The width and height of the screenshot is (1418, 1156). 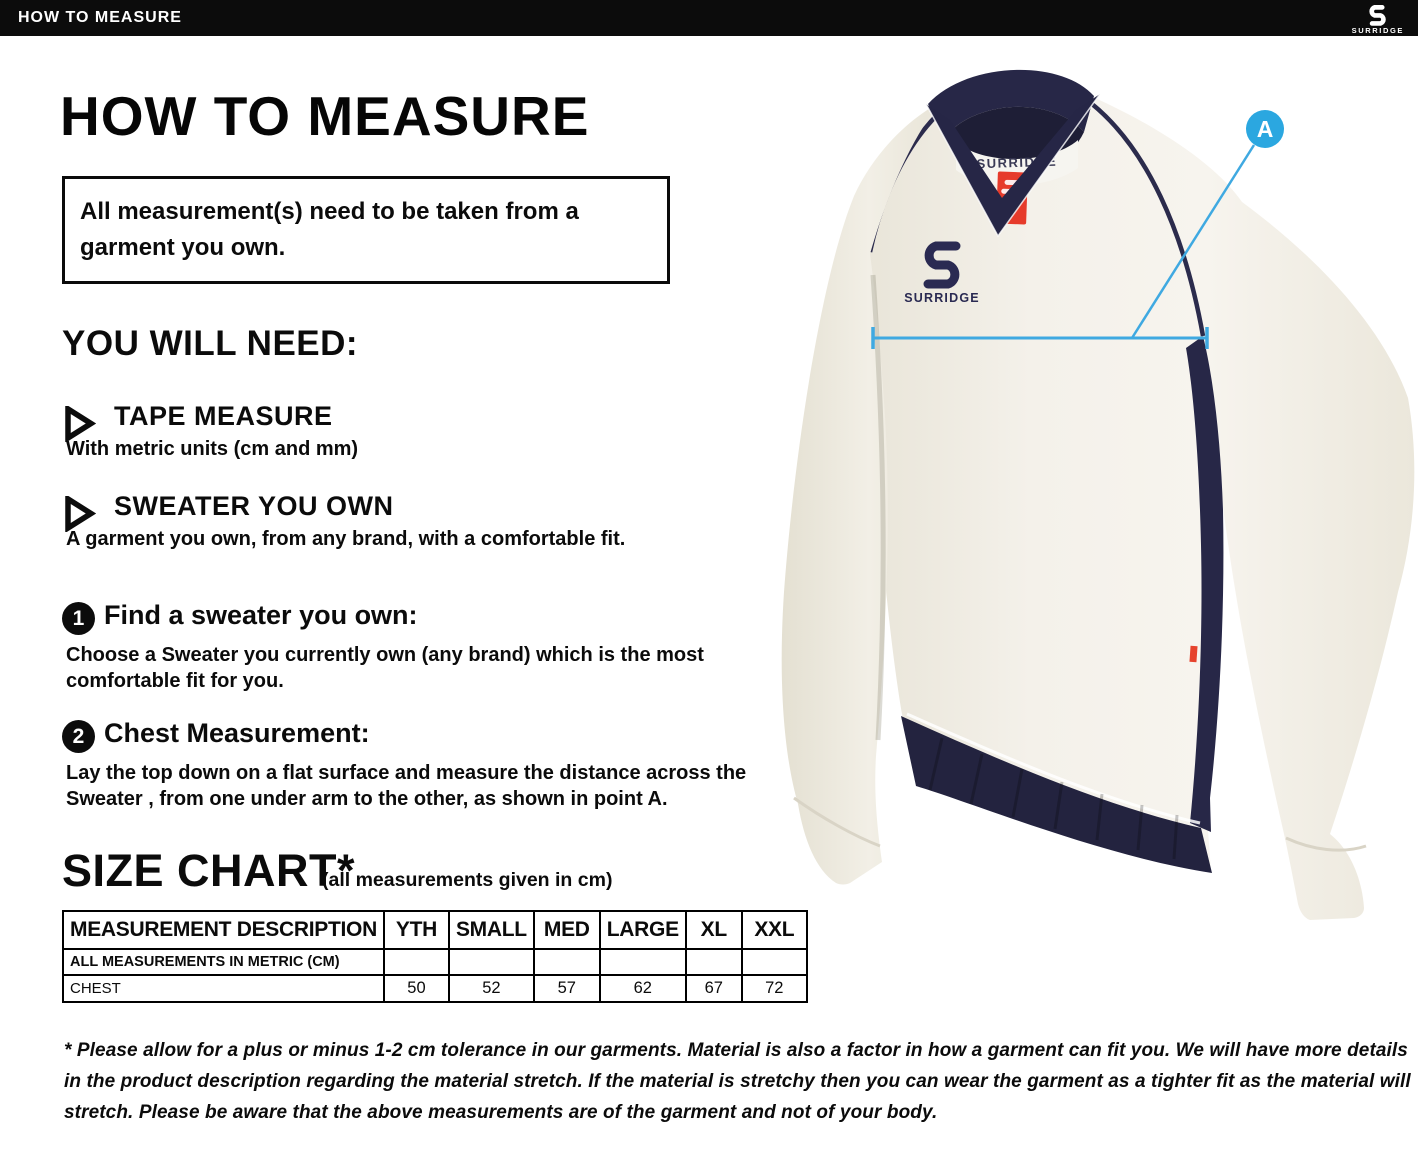 What do you see at coordinates (1053, 798) in the screenshot?
I see `waistband-ribbing` at bounding box center [1053, 798].